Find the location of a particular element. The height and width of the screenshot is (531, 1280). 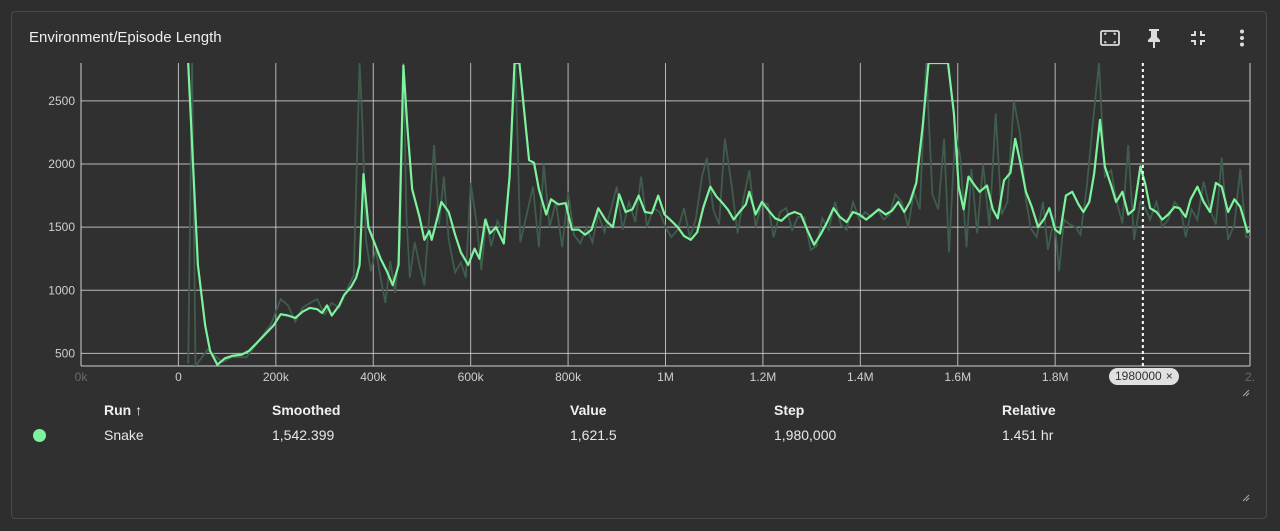

more-options-button is located at coordinates (1242, 38).